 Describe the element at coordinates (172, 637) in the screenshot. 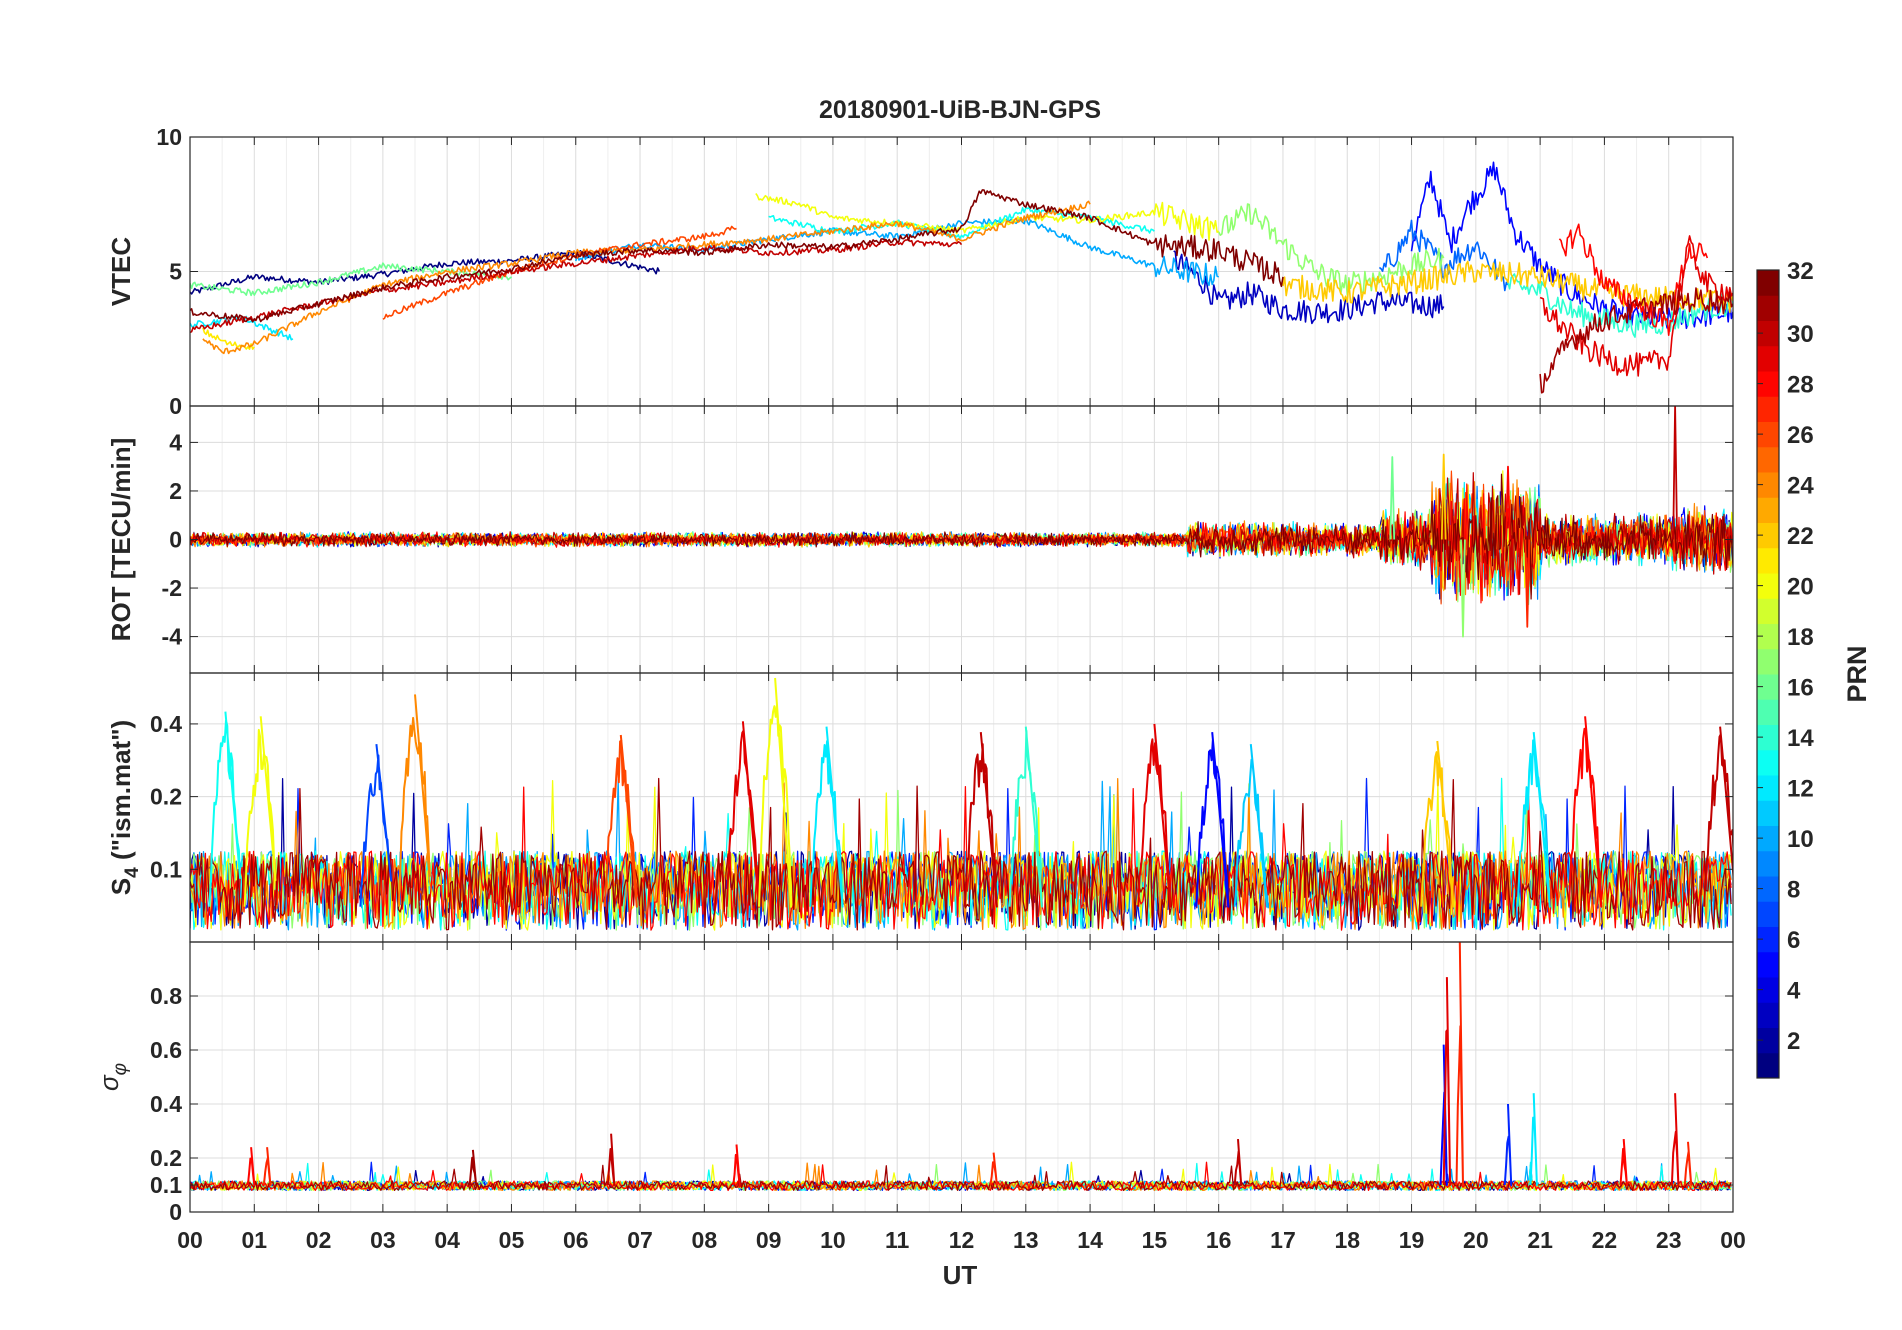

I see `y-tick-label: -4` at that location.